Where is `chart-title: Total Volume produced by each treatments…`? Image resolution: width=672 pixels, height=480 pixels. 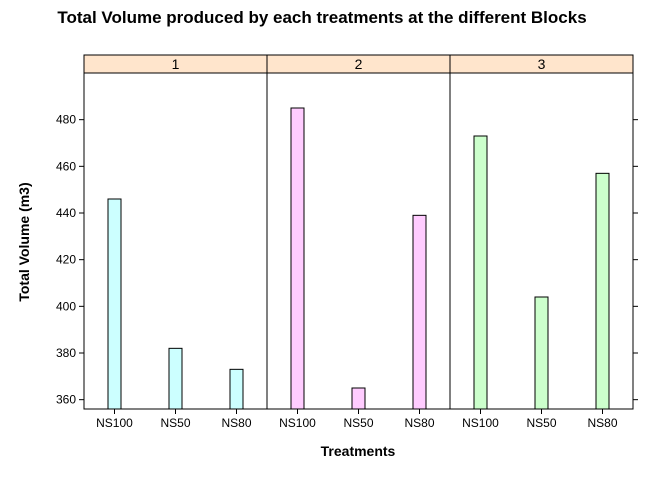
chart-title: Total Volume produced by each treatments… is located at coordinates (321, 17).